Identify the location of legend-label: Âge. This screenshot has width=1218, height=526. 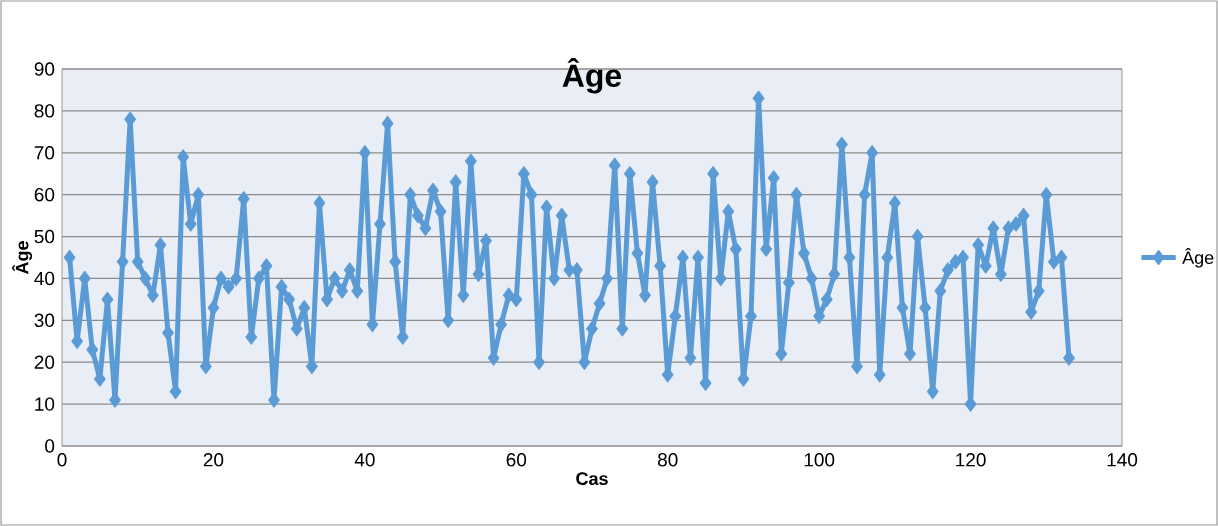
(1198, 258).